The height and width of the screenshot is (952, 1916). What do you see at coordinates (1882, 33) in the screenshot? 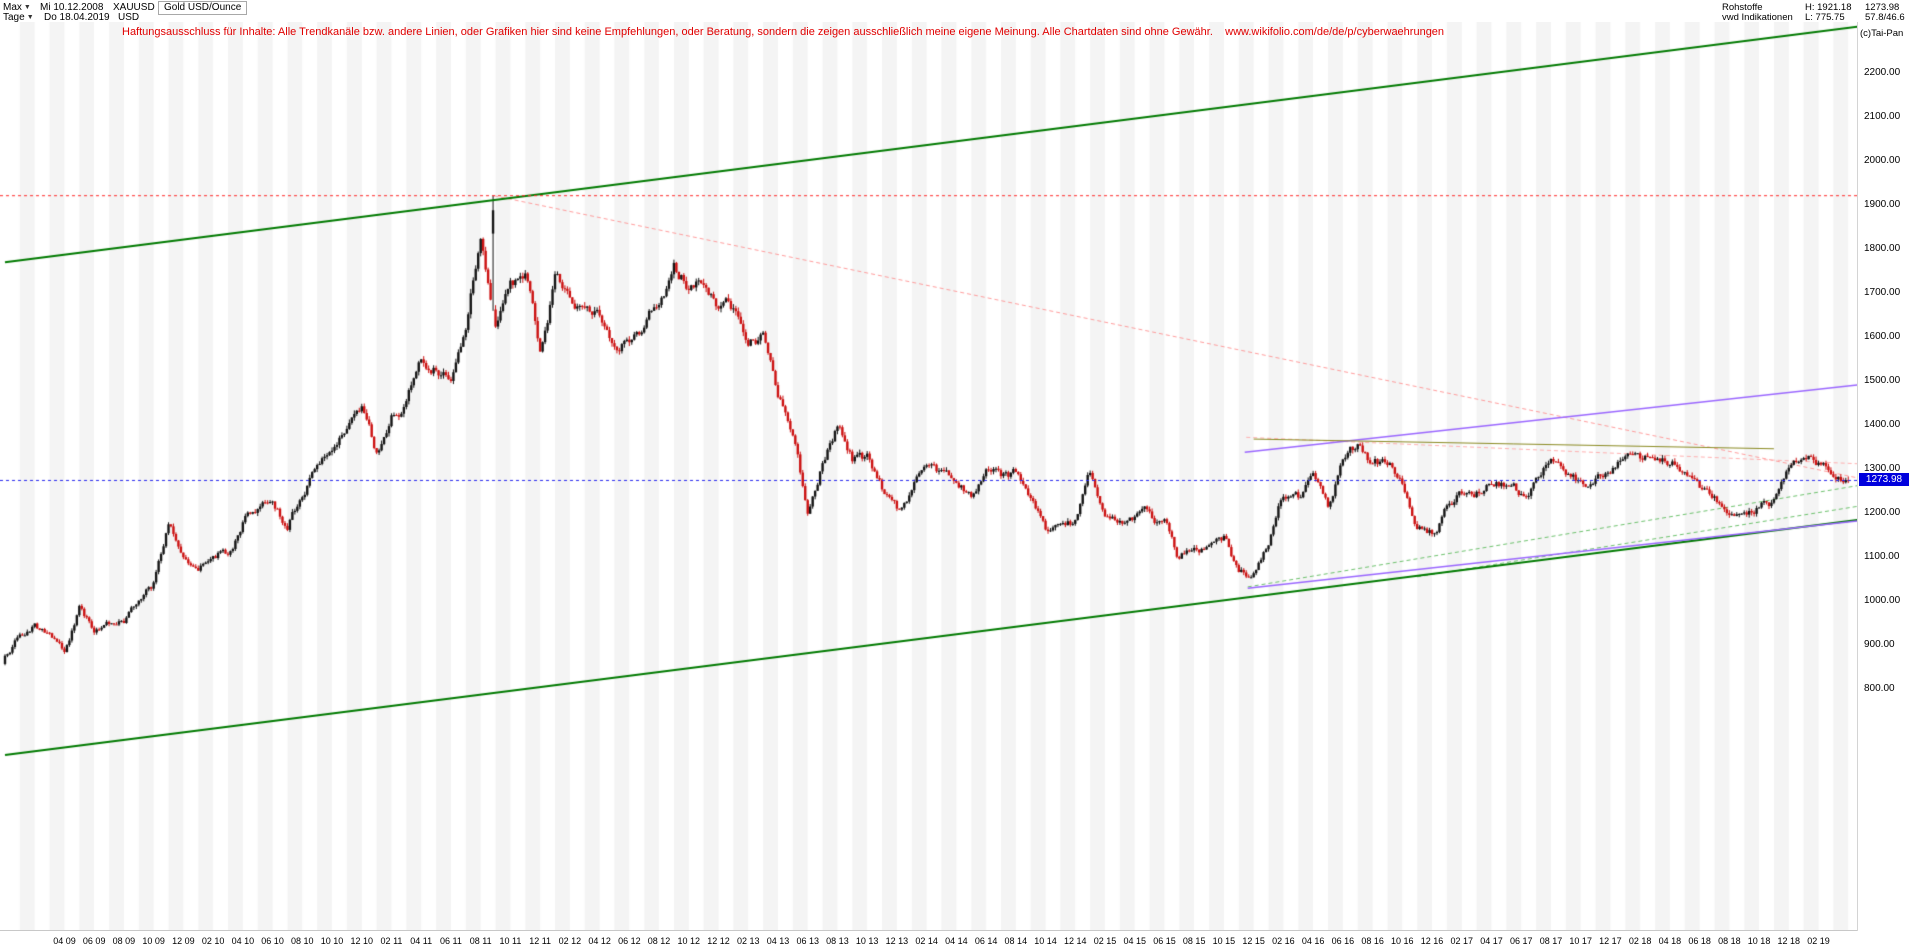
I see `copyright-label: (c)Tai-Pan` at bounding box center [1882, 33].